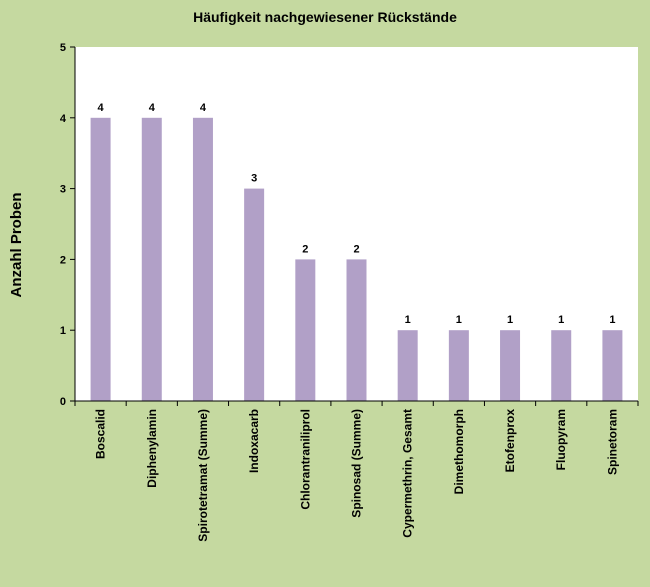  Describe the element at coordinates (254, 179) in the screenshot. I see `data-label: 3` at that location.